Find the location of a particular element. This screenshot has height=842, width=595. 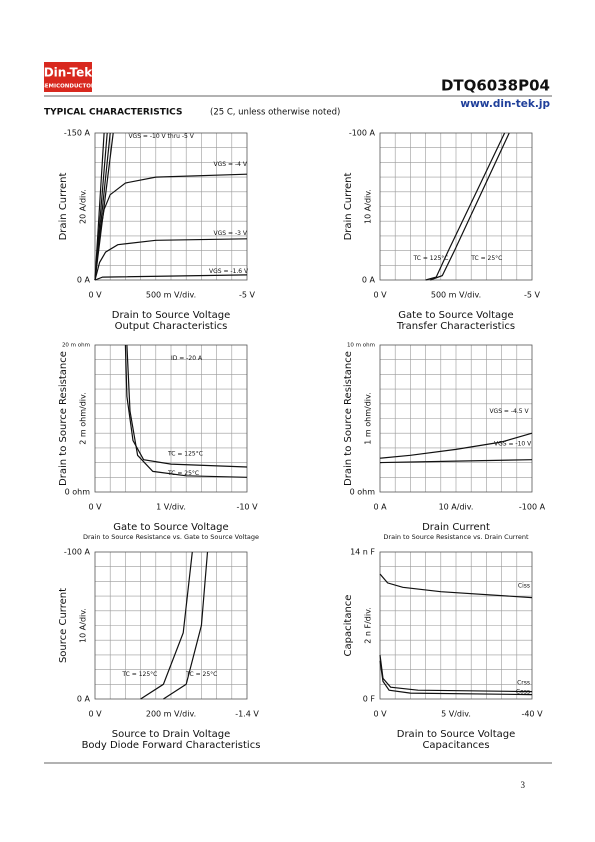

annotation: VGS = -10 V thru -5 V is located at coordinates (161, 136).